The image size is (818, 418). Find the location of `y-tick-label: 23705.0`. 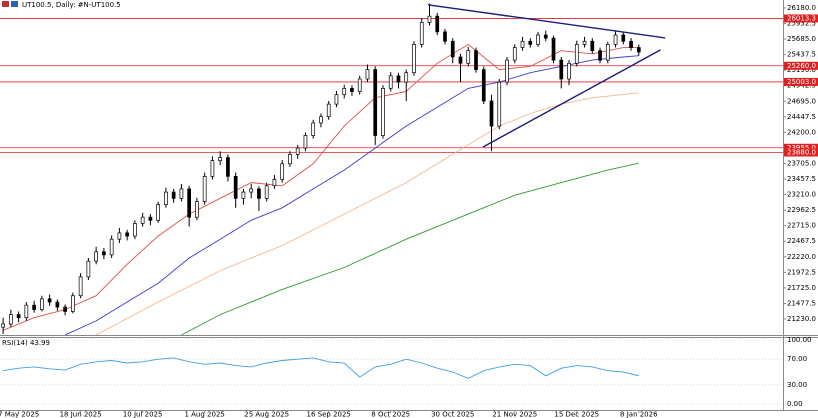

y-tick-label: 23705.0 is located at coordinates (801, 163).